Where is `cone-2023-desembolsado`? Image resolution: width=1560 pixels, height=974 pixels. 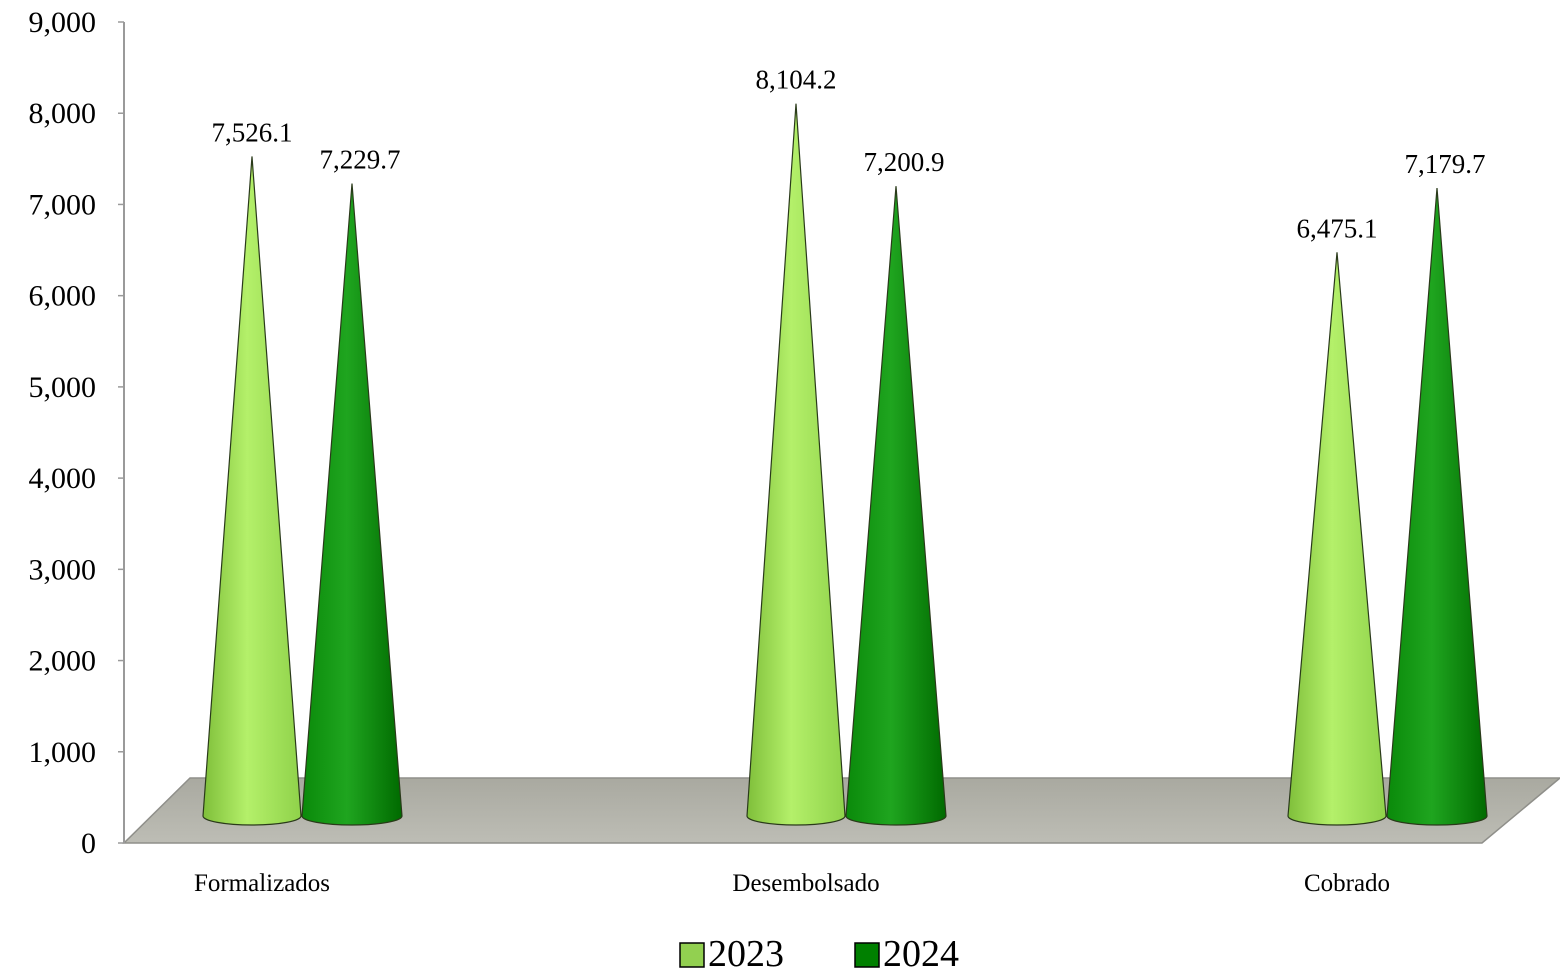
cone-2023-desembolsado is located at coordinates (796, 464).